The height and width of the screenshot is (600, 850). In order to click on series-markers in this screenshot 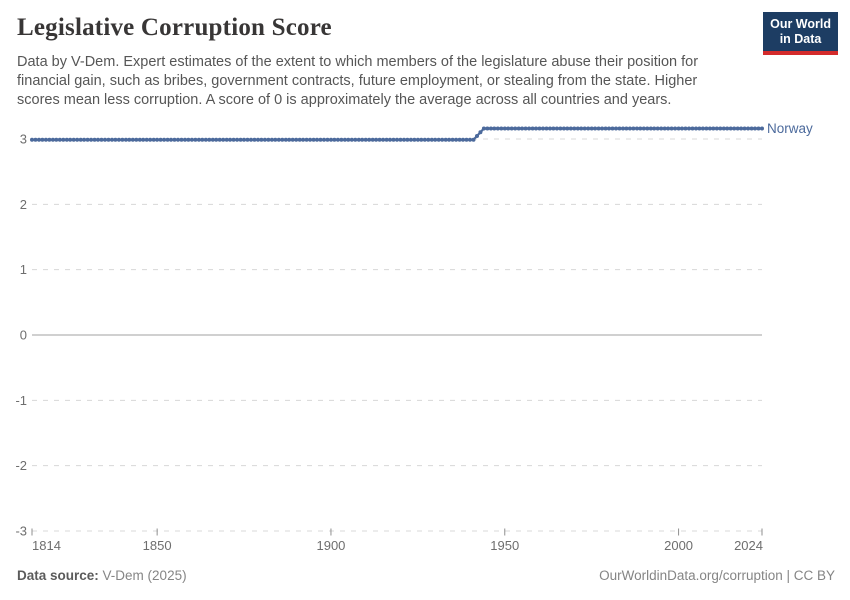, I will do `click(397, 134)`.